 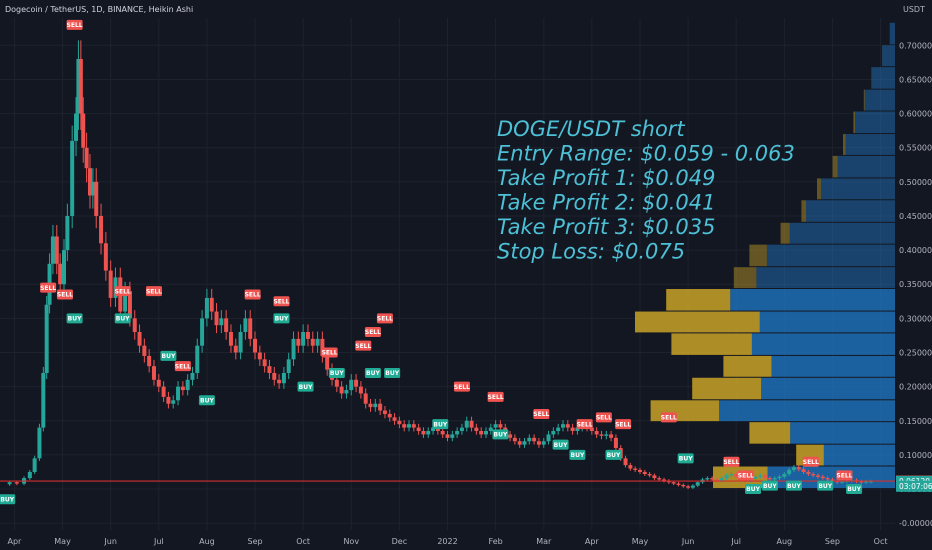 I want to click on y-tick-label: 0.55000, so click(x=915, y=148).